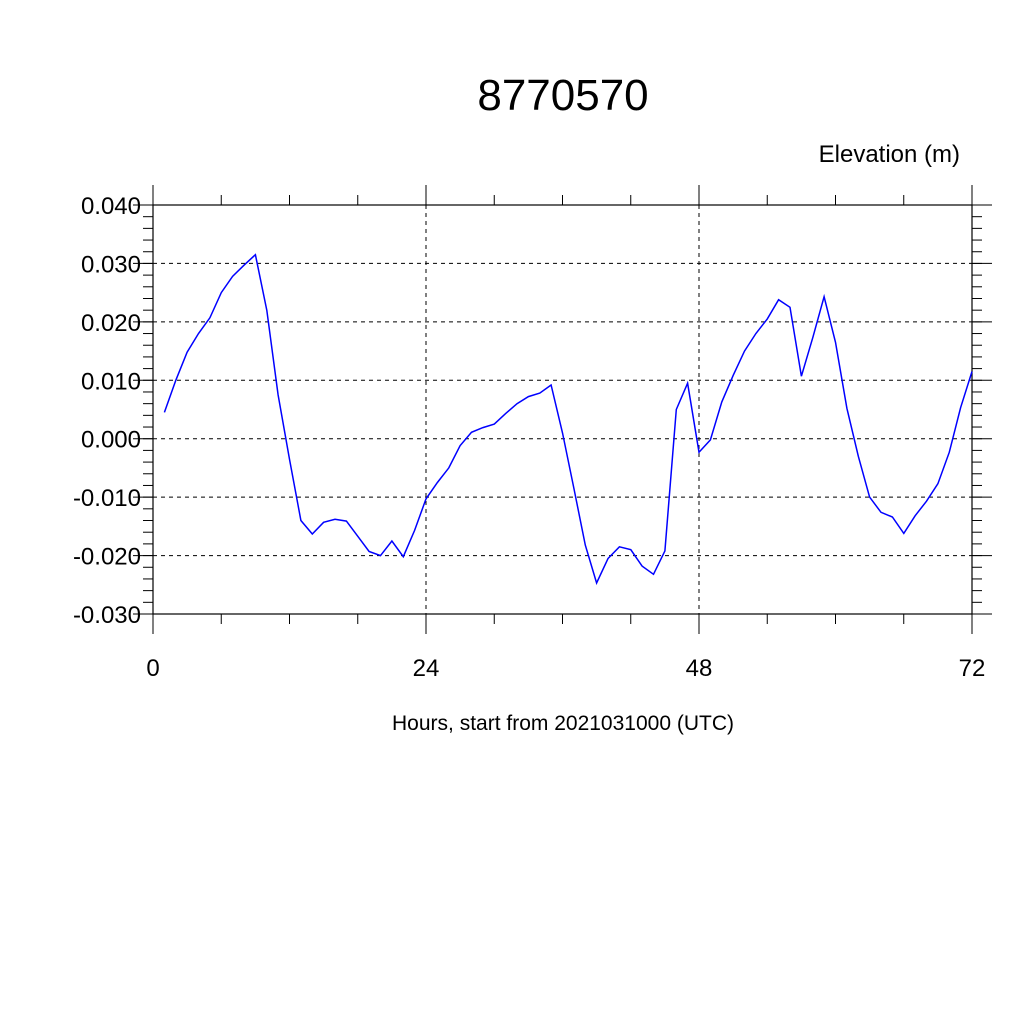 The height and width of the screenshot is (1024, 1024). Describe the element at coordinates (565, 668) in the screenshot. I see `x-tick-labels: 0 24 48 72` at that location.